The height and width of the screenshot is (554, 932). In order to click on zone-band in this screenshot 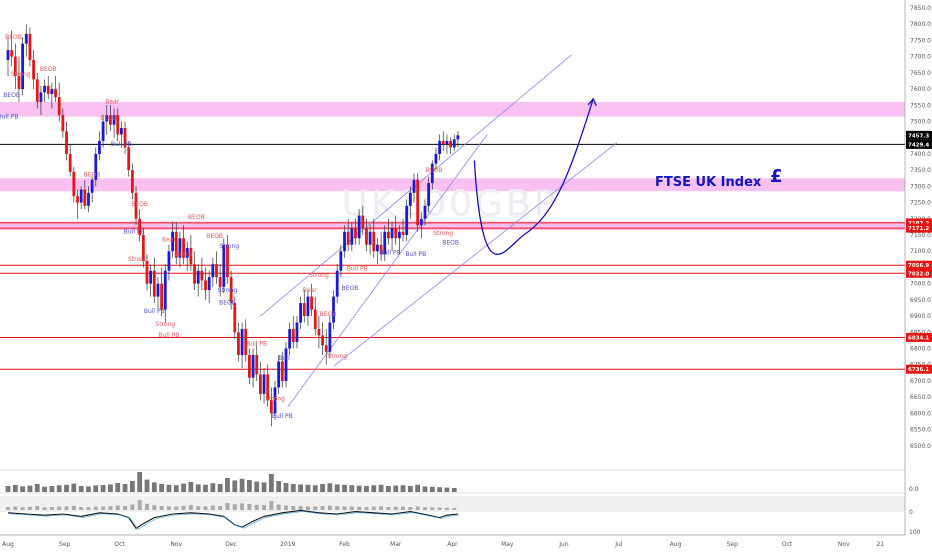, I will do `click(452, 226)`.